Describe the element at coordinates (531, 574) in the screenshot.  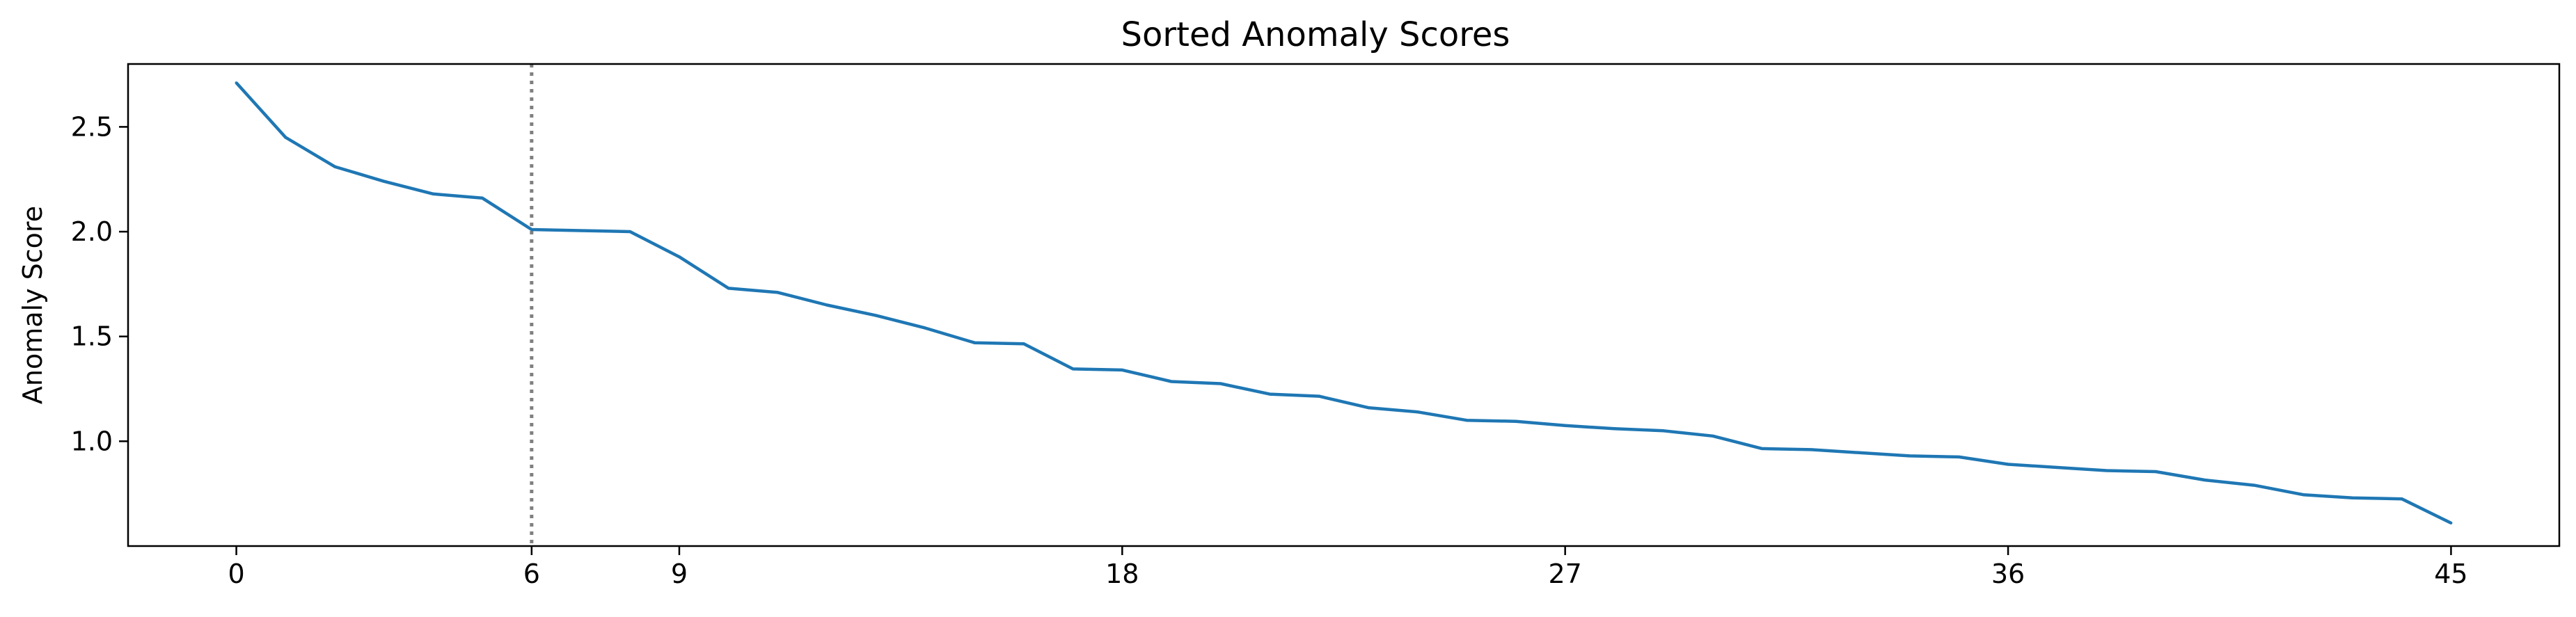
I see `x-tick-label: 6` at that location.